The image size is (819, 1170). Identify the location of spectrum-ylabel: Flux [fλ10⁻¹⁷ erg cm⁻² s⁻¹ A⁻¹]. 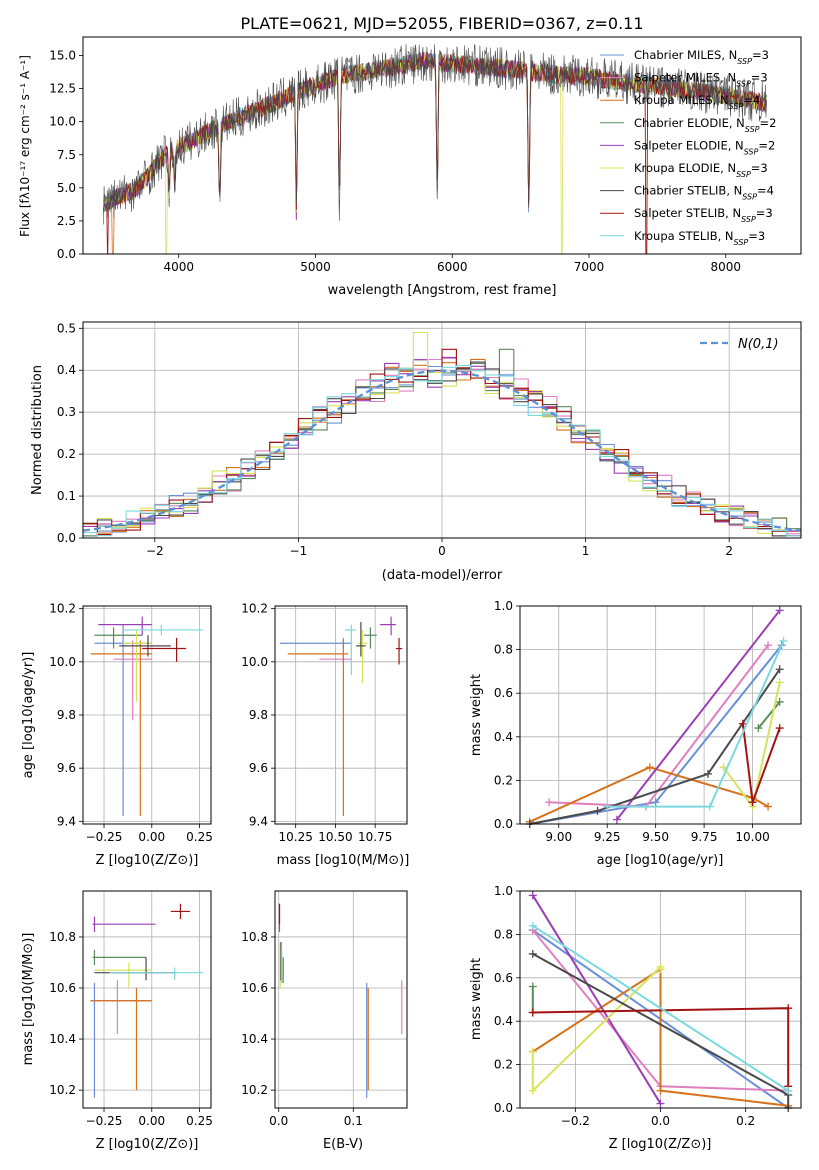
(25, 146).